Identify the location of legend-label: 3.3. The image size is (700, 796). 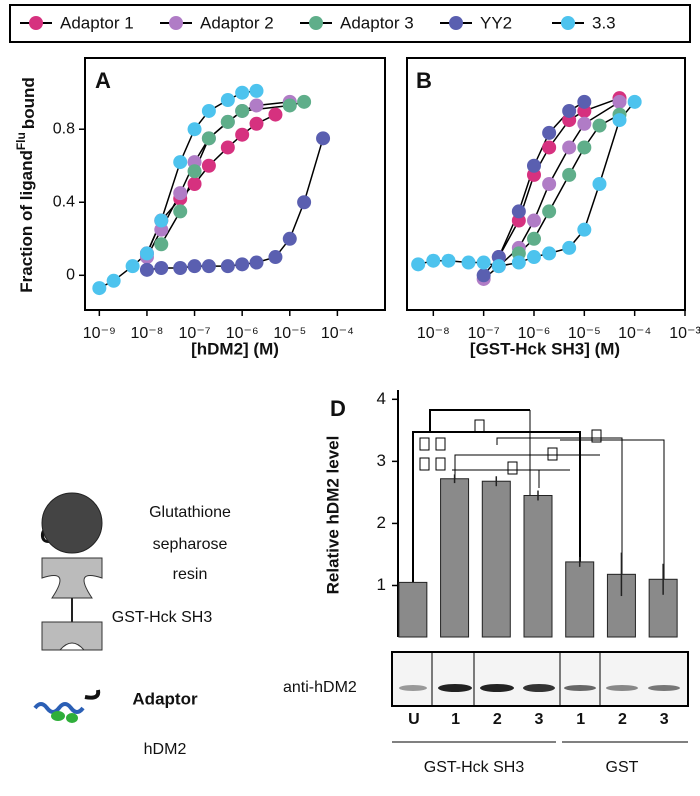
(604, 22).